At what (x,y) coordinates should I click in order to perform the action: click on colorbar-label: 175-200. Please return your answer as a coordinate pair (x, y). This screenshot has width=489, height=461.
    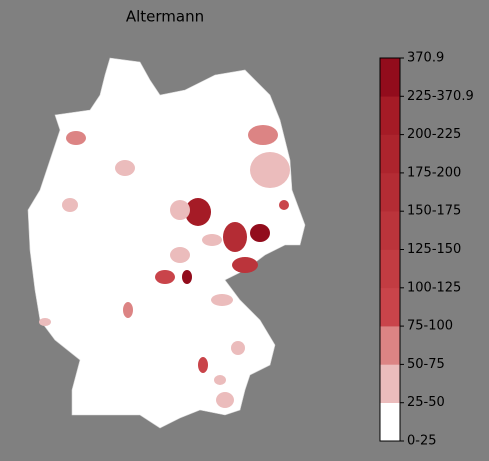
    Looking at the image, I should click on (434, 172).